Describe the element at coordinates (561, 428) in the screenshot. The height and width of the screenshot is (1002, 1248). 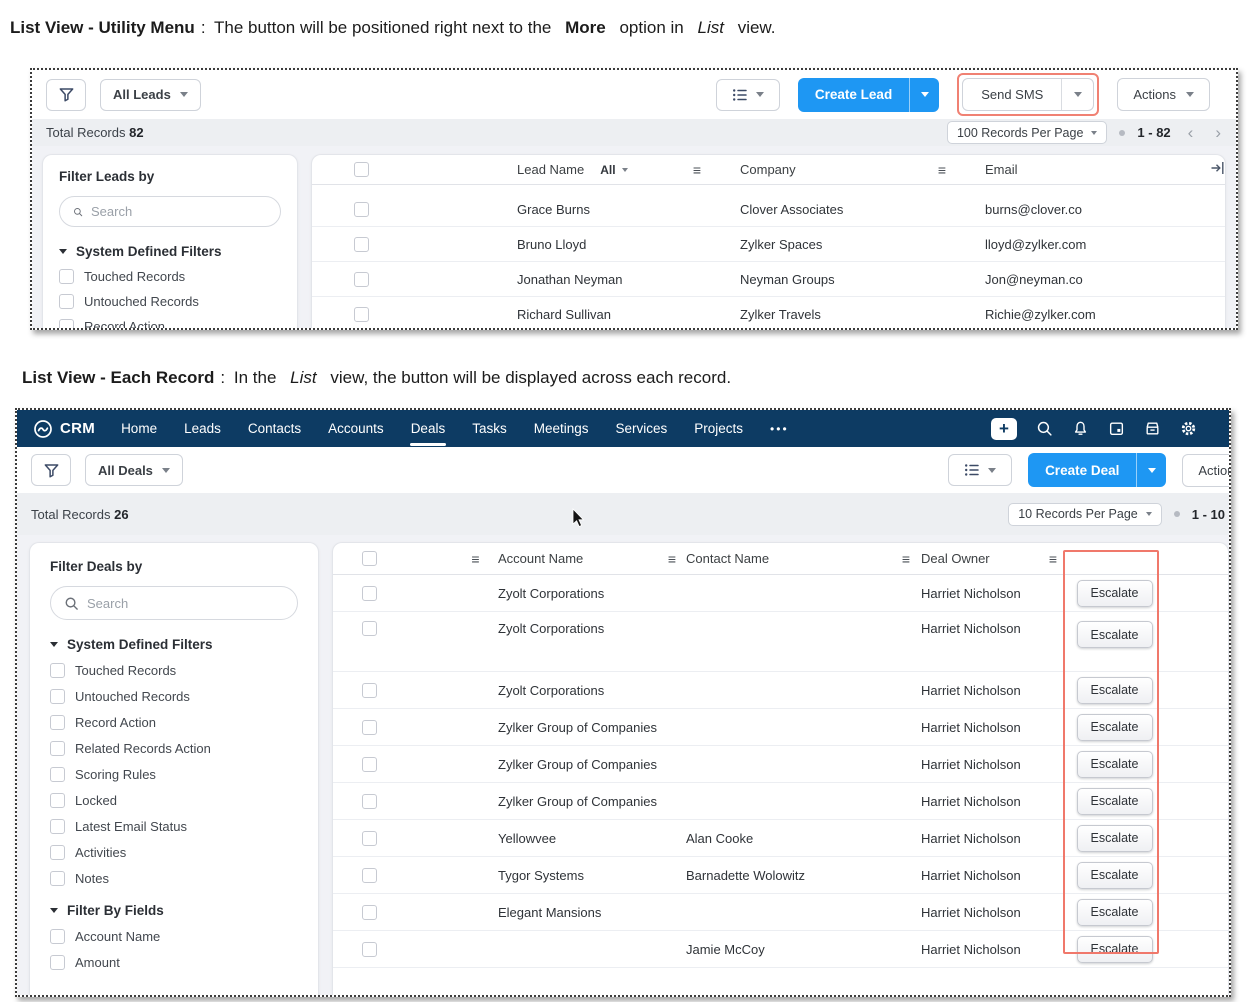
I see `nav-item-meetings: Meetings` at that location.